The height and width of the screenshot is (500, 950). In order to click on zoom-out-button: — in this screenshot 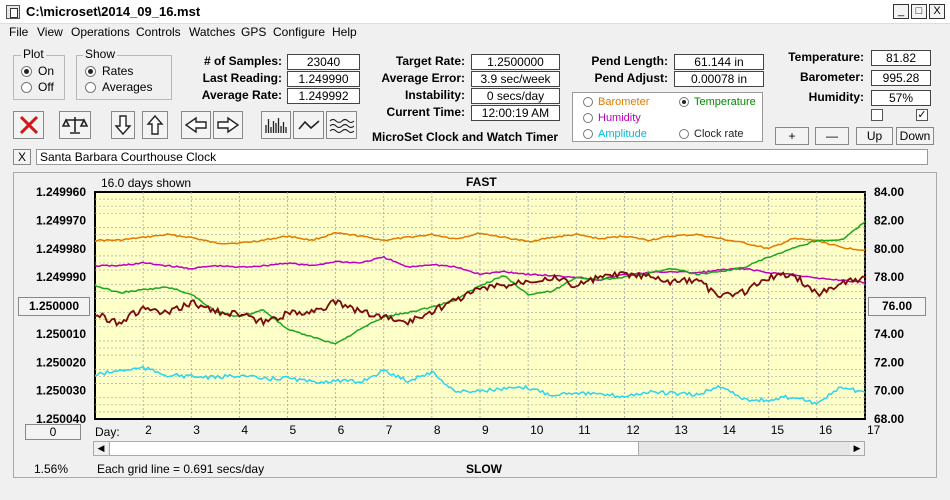, I will do `click(832, 136)`.